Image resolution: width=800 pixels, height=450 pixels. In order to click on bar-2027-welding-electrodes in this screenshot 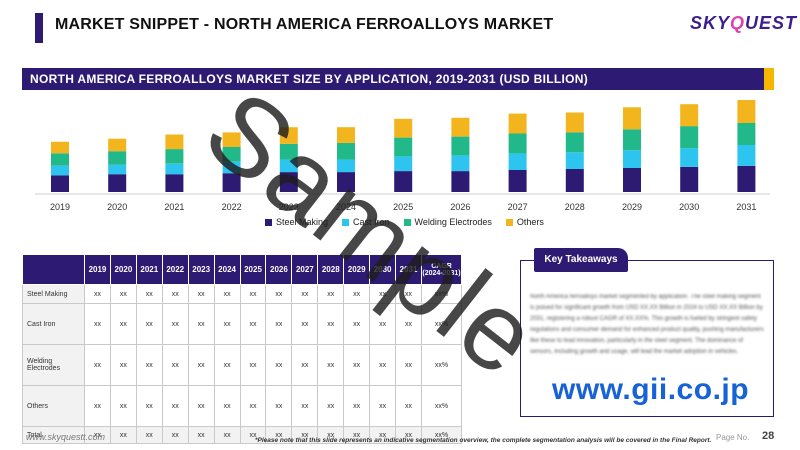, I will do `click(517, 143)`.